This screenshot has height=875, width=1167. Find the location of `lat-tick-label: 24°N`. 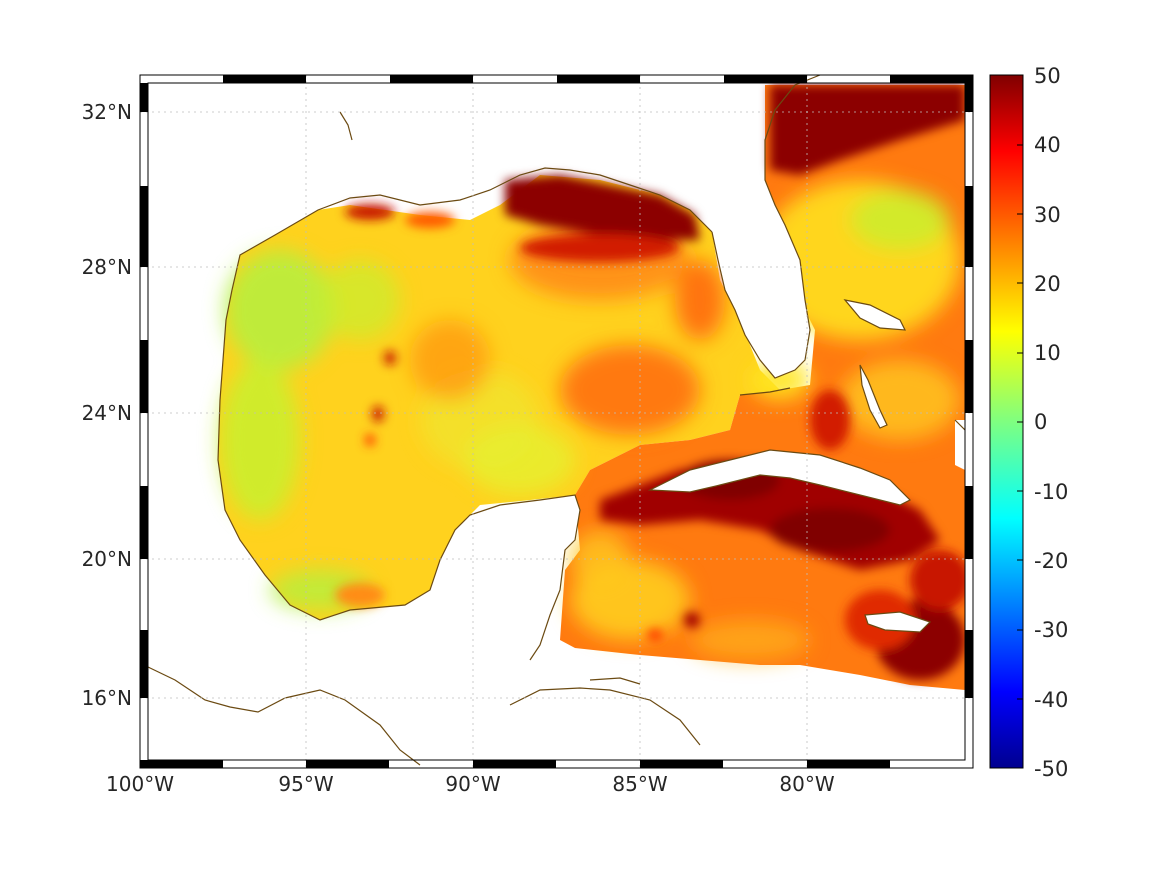

lat-tick-label: 24°N is located at coordinates (107, 413).